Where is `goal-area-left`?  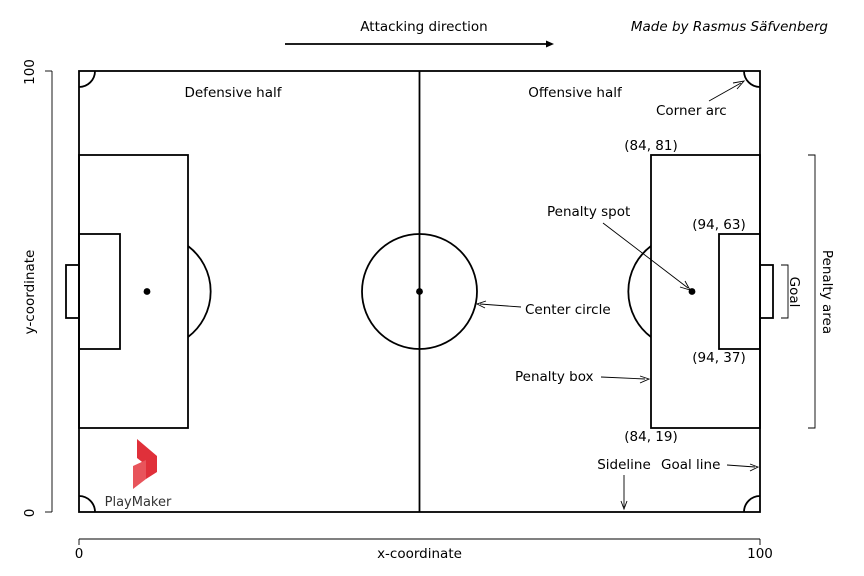
goal-area-left is located at coordinates (99, 291).